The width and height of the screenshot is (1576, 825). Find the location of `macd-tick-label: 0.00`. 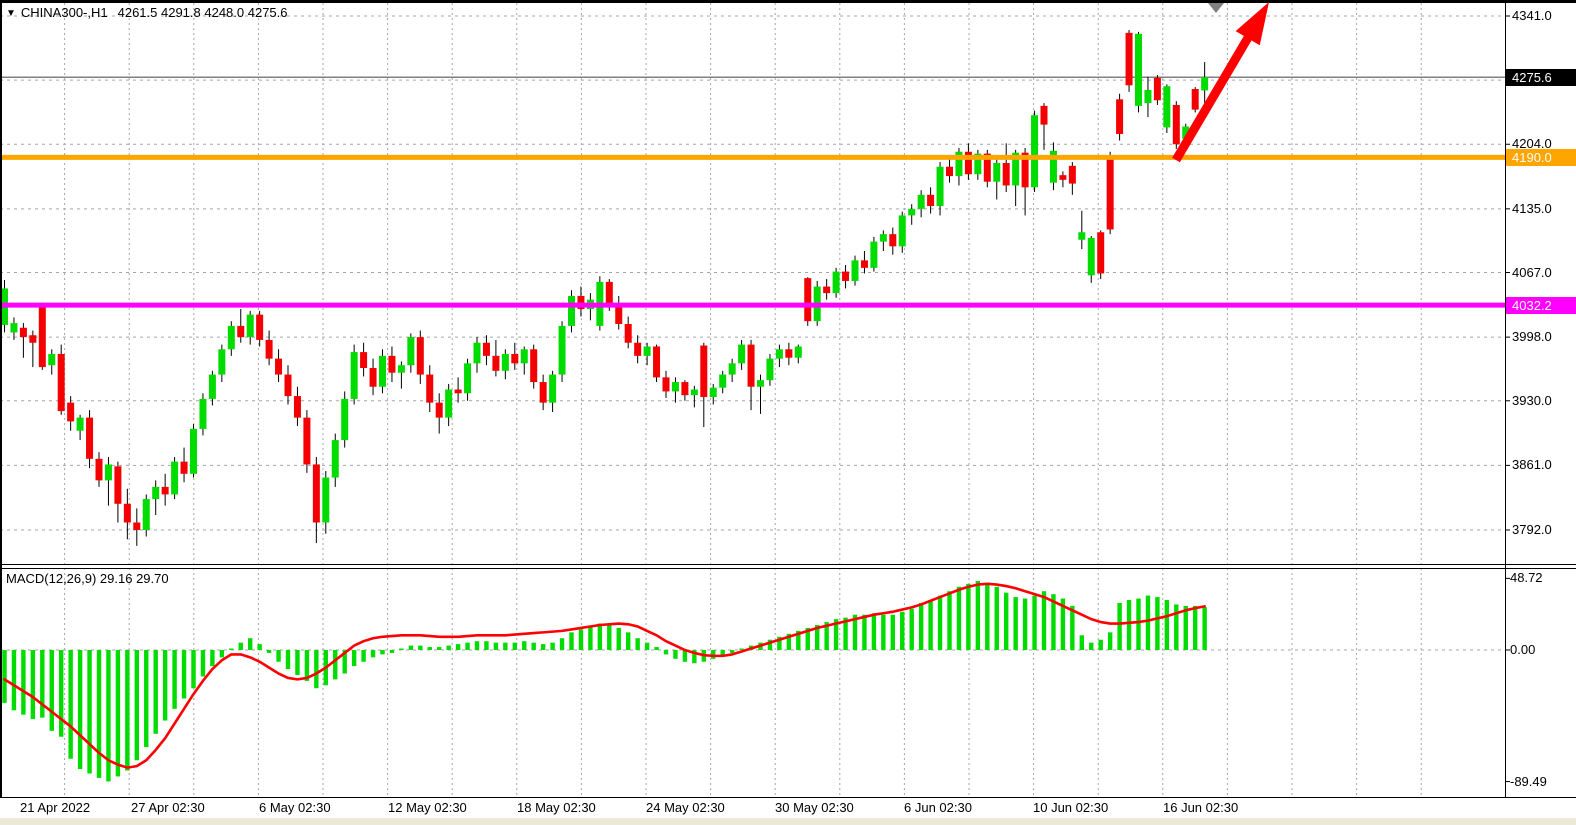

macd-tick-label: 0.00 is located at coordinates (1523, 649).